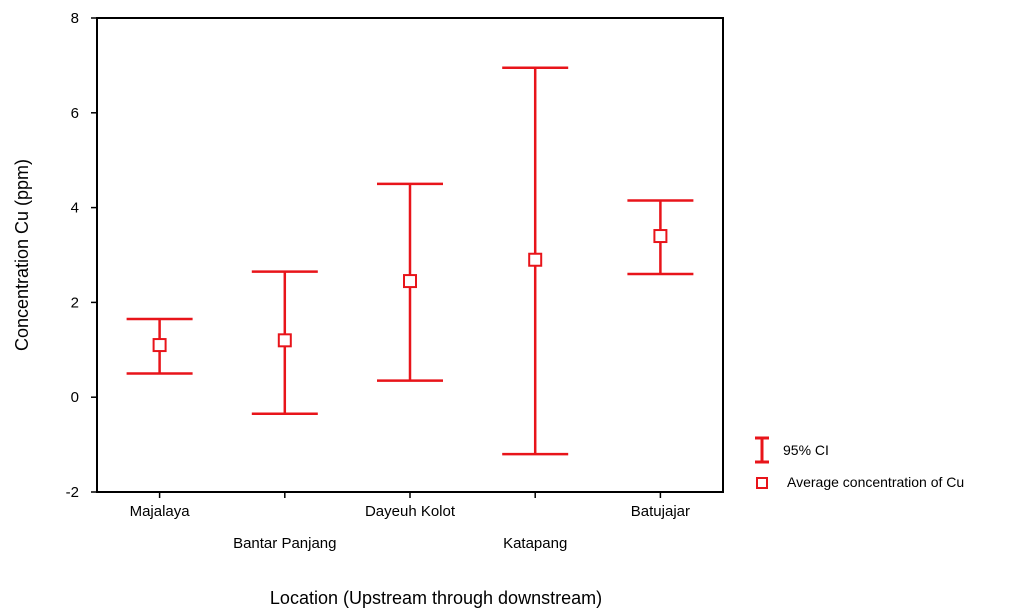  What do you see at coordinates (22, 255) in the screenshot?
I see `y-axis-title: Concentration Cu (ppm)` at bounding box center [22, 255].